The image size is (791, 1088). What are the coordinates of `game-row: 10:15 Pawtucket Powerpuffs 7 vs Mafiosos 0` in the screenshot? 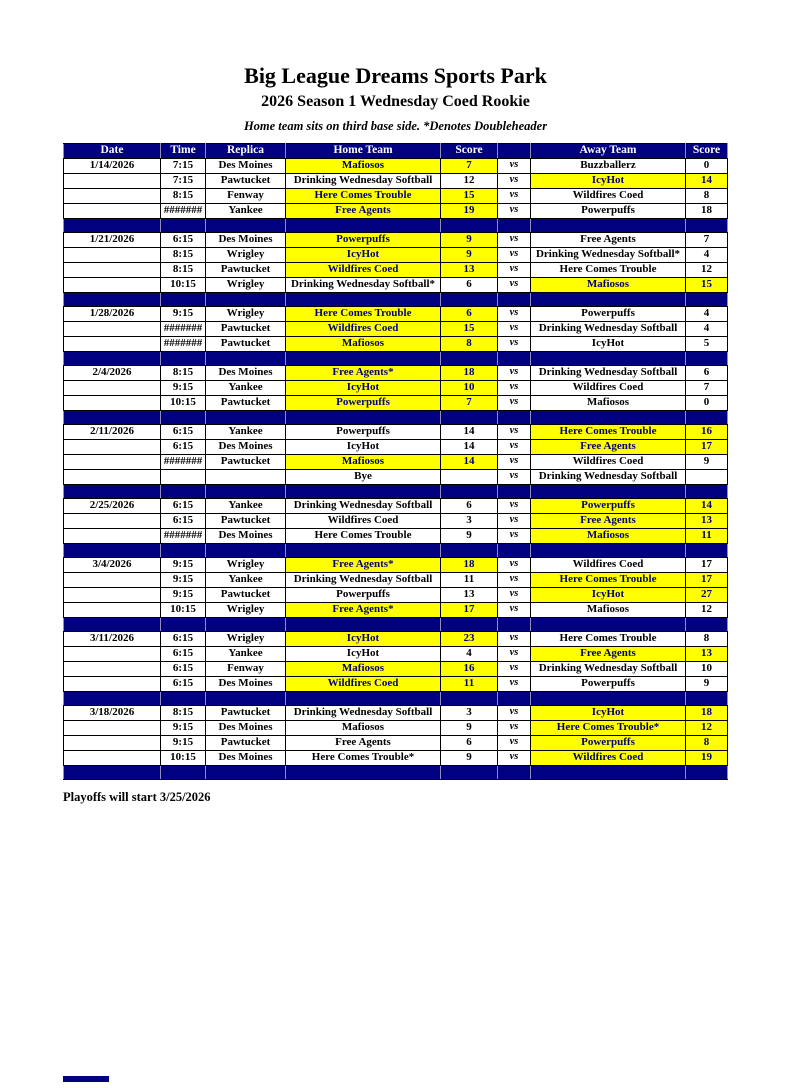 It's located at (395, 402).